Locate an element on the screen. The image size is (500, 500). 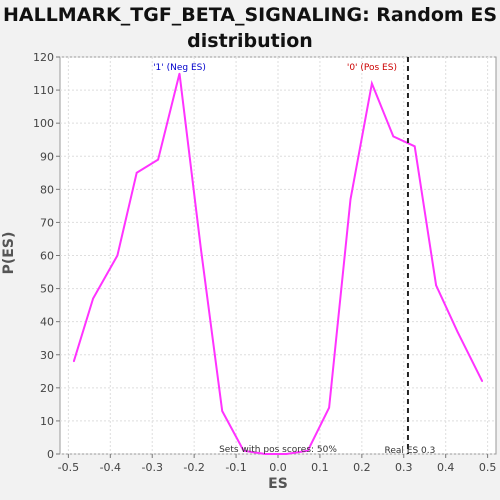
chart-title-line-2: distribution is located at coordinates (250, 41).